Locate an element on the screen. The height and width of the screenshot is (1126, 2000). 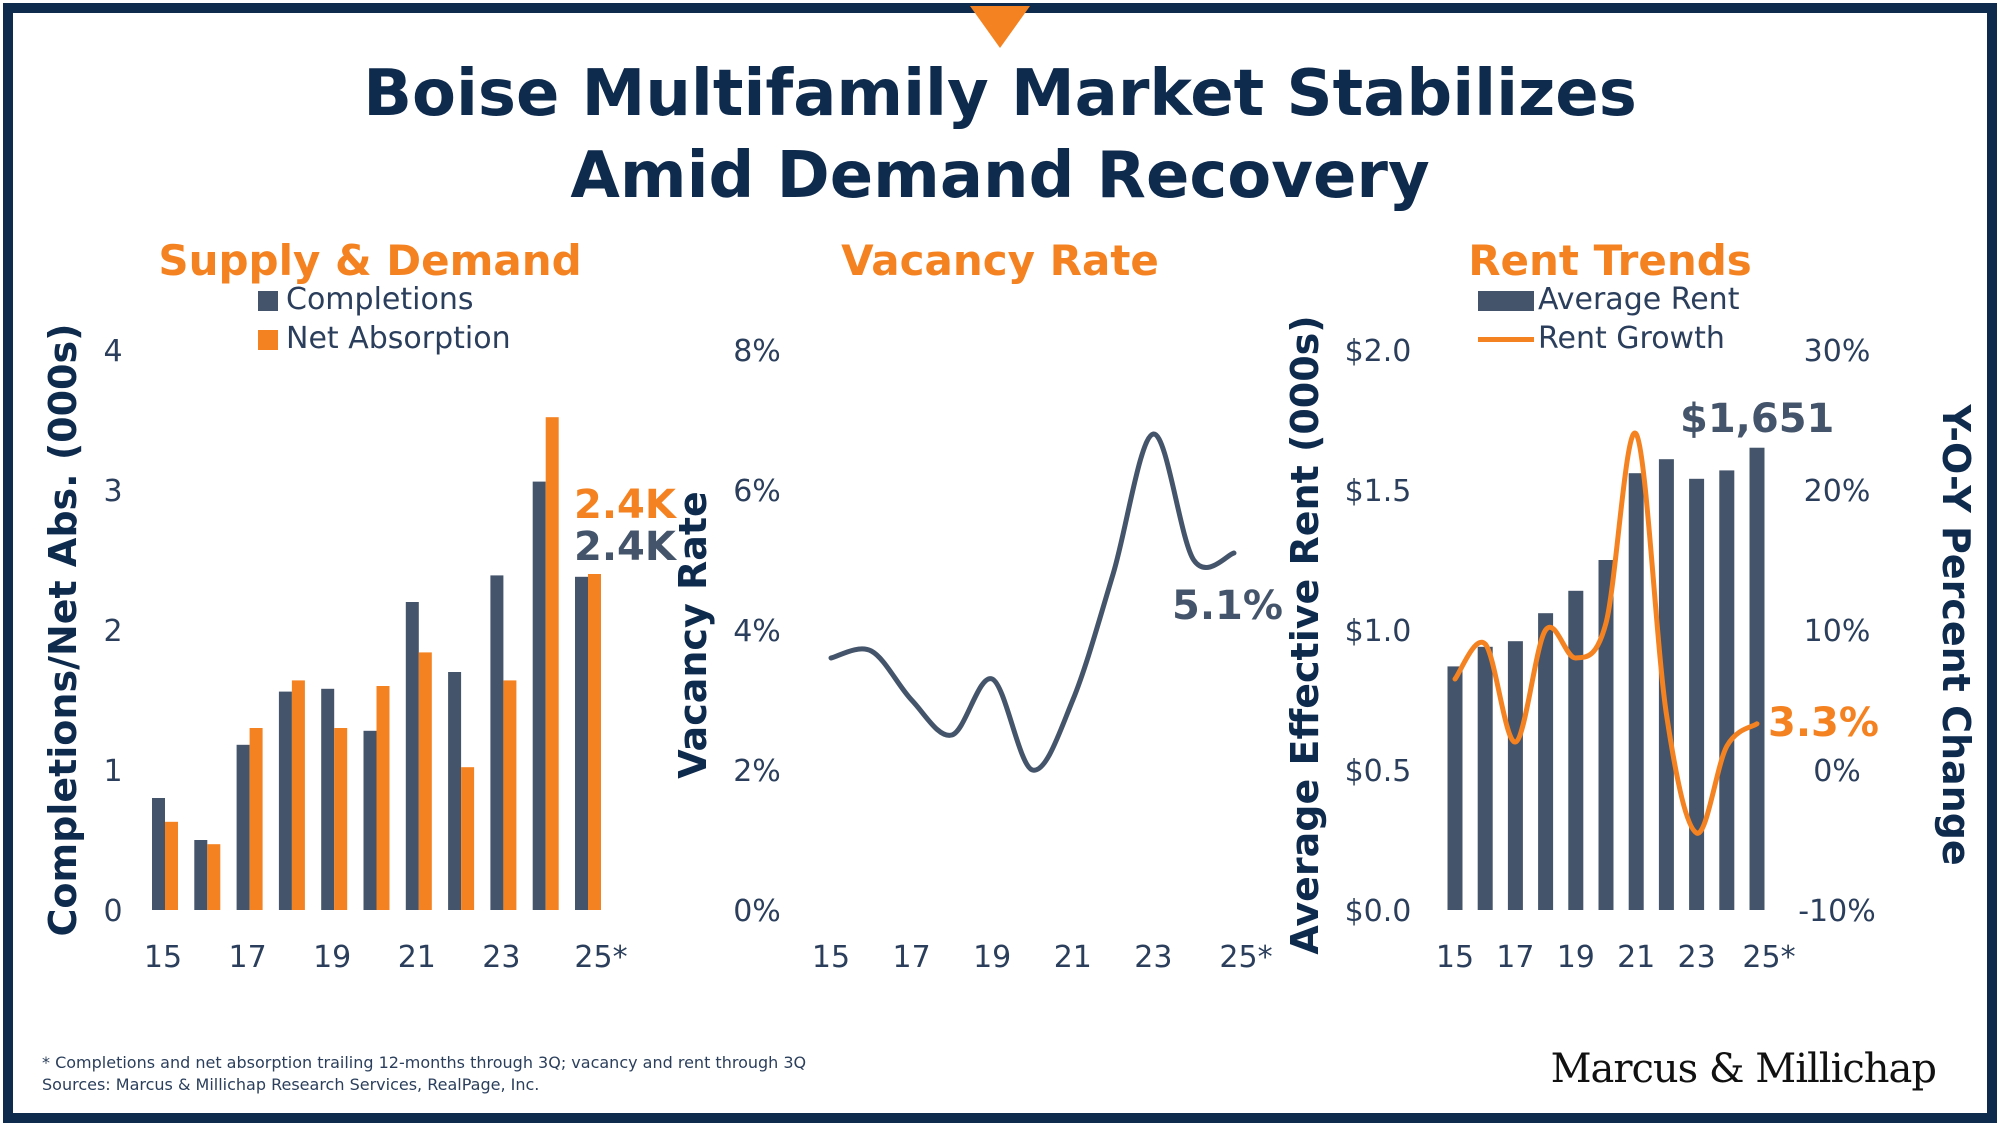
legend-swatch-completions is located at coordinates (268, 300).